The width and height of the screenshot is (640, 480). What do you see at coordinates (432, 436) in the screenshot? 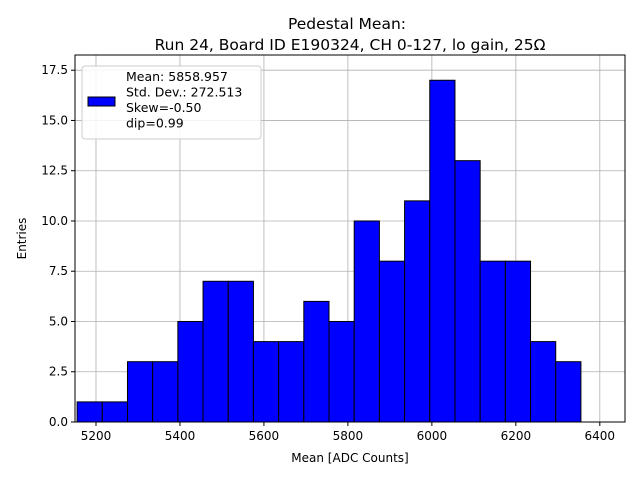
I see `x-tick-label-4: 6000` at bounding box center [432, 436].